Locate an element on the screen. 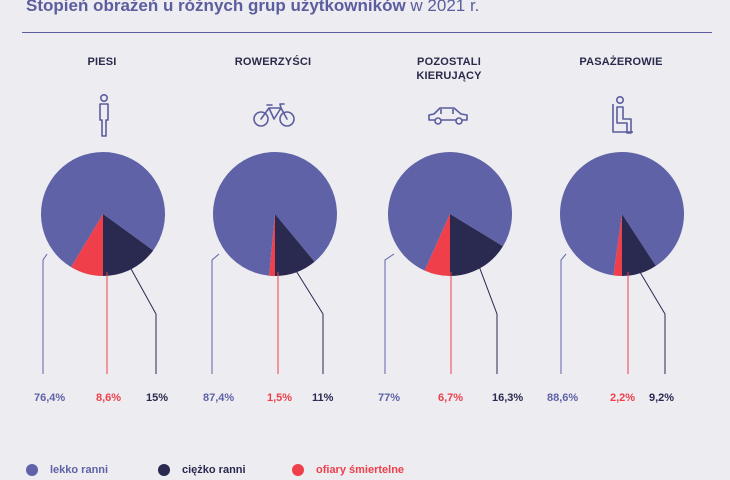 Image resolution: width=730 pixels, height=480 pixels. leader-line-2-heavy is located at coordinates (487, 319).